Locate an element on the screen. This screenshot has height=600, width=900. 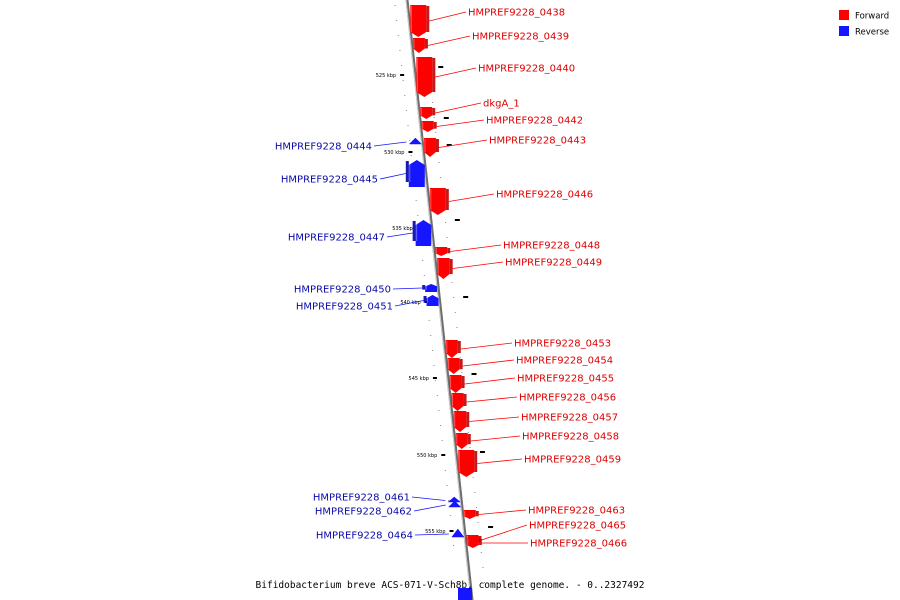
gene-label: HMPREF9228_0442 is located at coordinates (534, 121).